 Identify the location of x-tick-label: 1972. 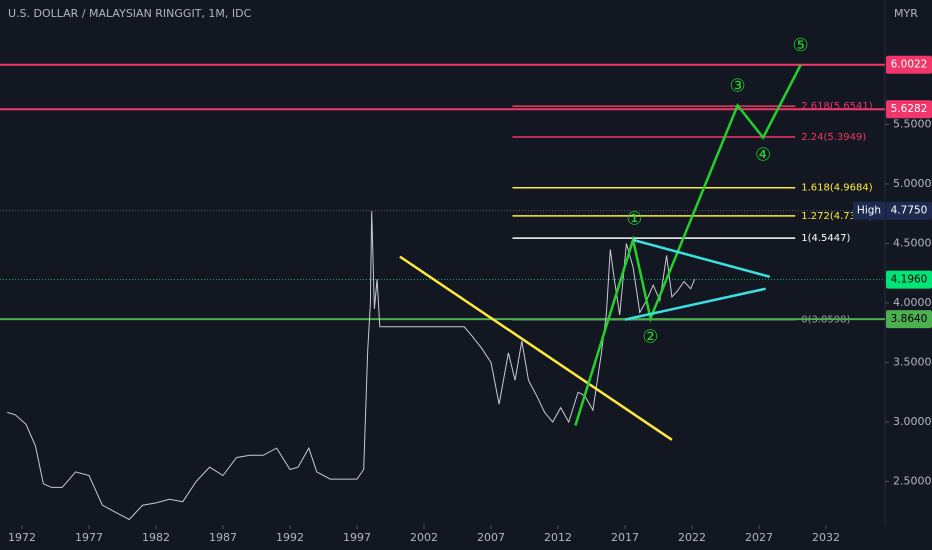
(22, 537).